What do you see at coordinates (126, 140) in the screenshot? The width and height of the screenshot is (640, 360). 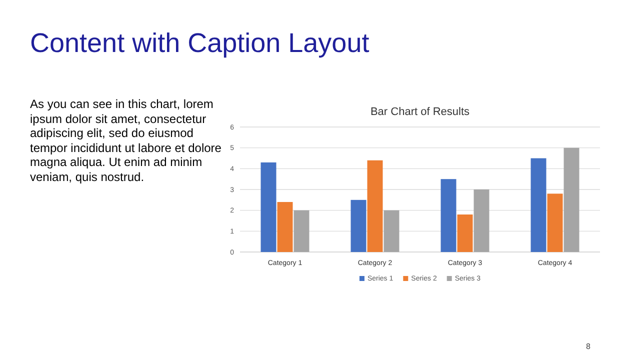 I see `text: As you can see in this chart, lorem ipsum dolor sit amet, consectetur adipiscing elit, sed do eiusmod tempor incididunt ut labore et dolore magna aliqua. Ut enim ad minim veniam, quis nostrud.` at bounding box center [126, 140].